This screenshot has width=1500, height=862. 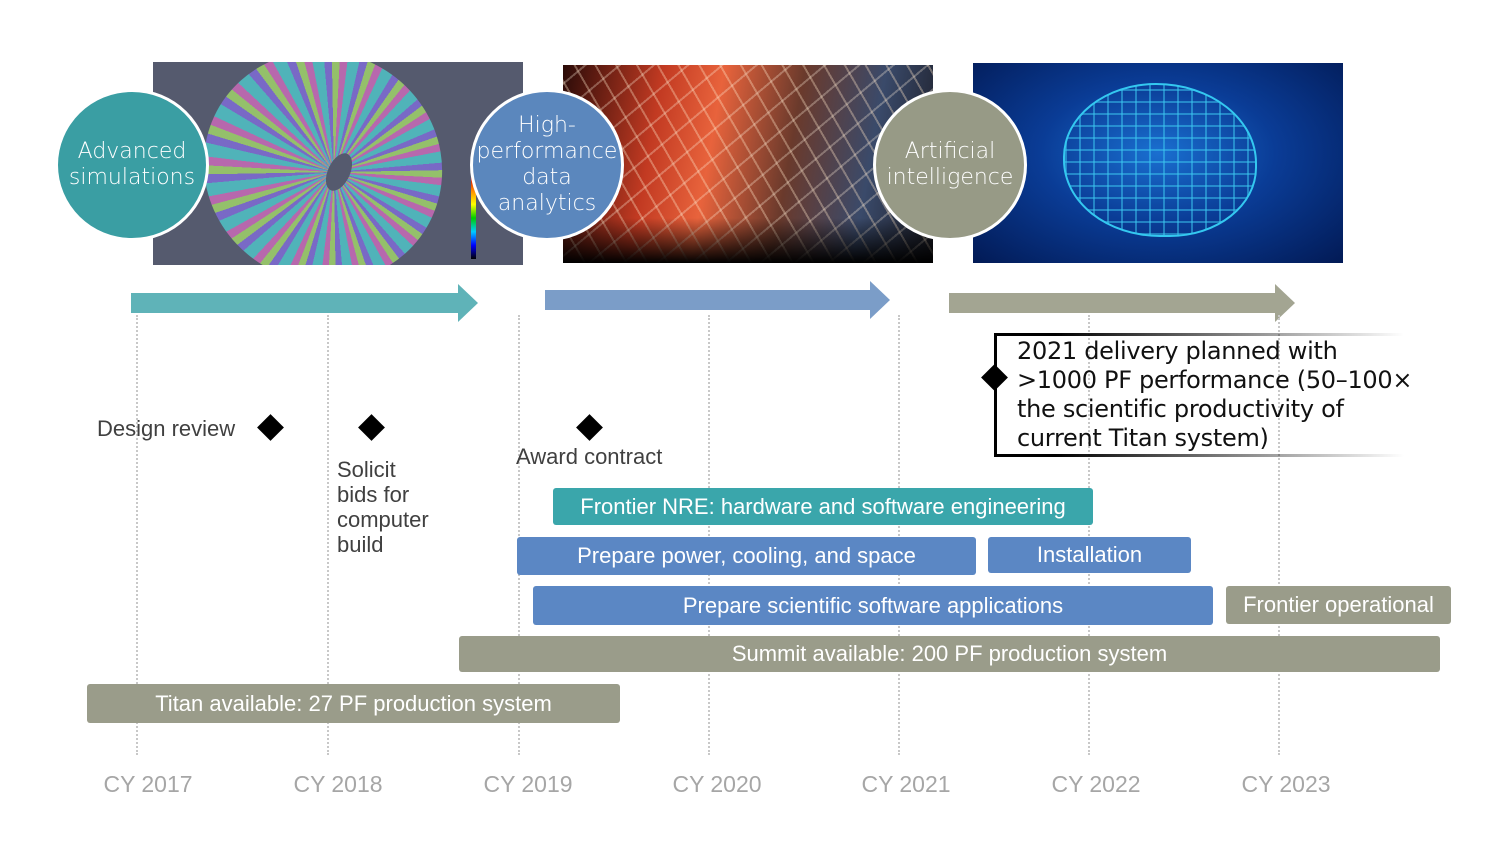 I want to click on solicit-line: bids for, so click(x=373, y=494).